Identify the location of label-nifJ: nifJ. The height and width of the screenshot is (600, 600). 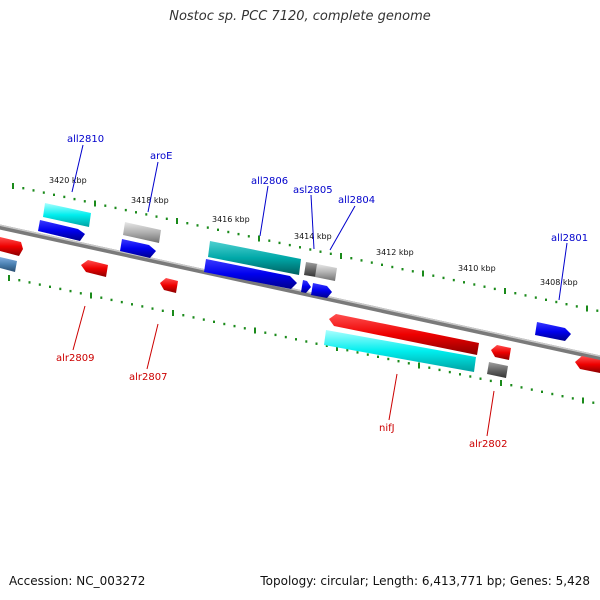
(387, 428).